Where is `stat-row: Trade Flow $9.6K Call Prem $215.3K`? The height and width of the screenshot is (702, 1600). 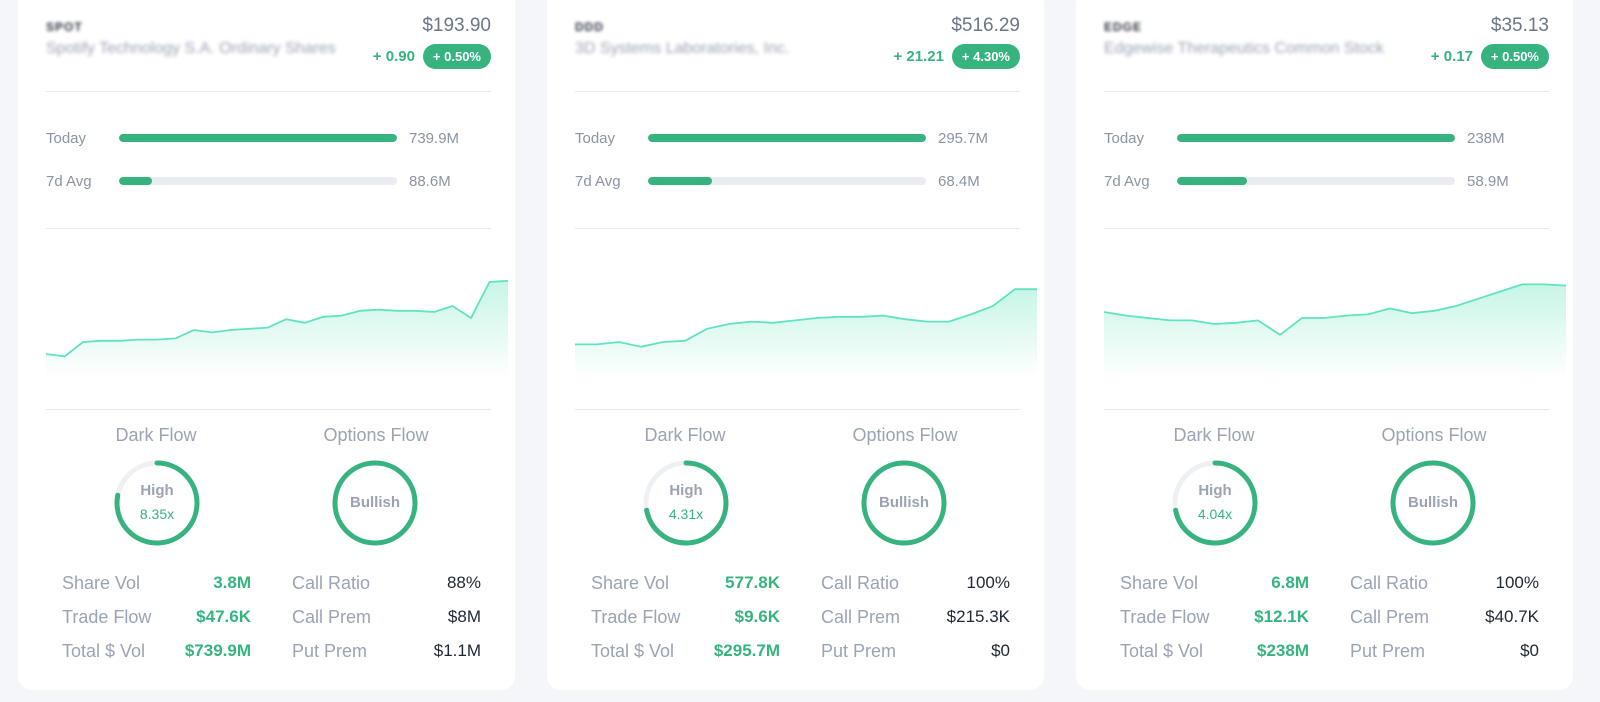 stat-row: Trade Flow $9.6K Call Prem $215.3K is located at coordinates (797, 619).